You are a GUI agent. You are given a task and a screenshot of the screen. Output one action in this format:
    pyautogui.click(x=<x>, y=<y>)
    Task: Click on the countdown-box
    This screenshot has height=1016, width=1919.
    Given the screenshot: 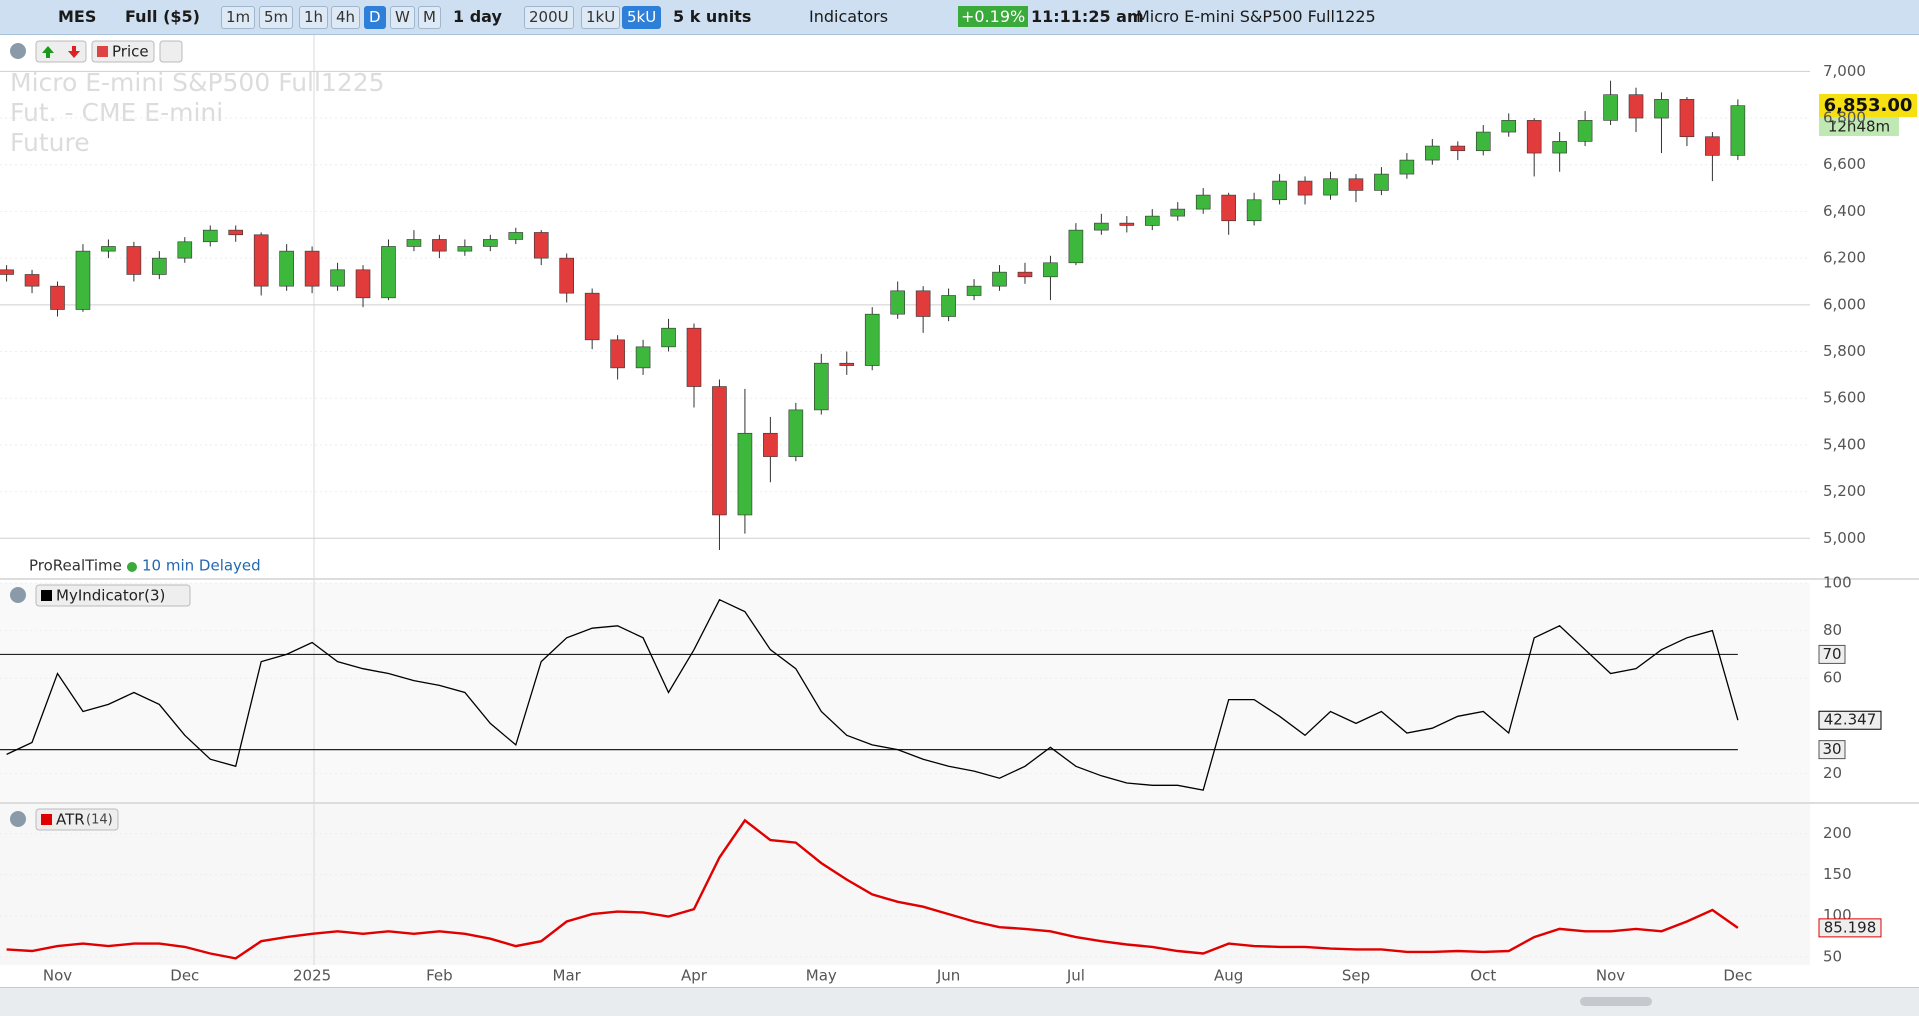 What is the action you would take?
    pyautogui.click(x=1859, y=126)
    